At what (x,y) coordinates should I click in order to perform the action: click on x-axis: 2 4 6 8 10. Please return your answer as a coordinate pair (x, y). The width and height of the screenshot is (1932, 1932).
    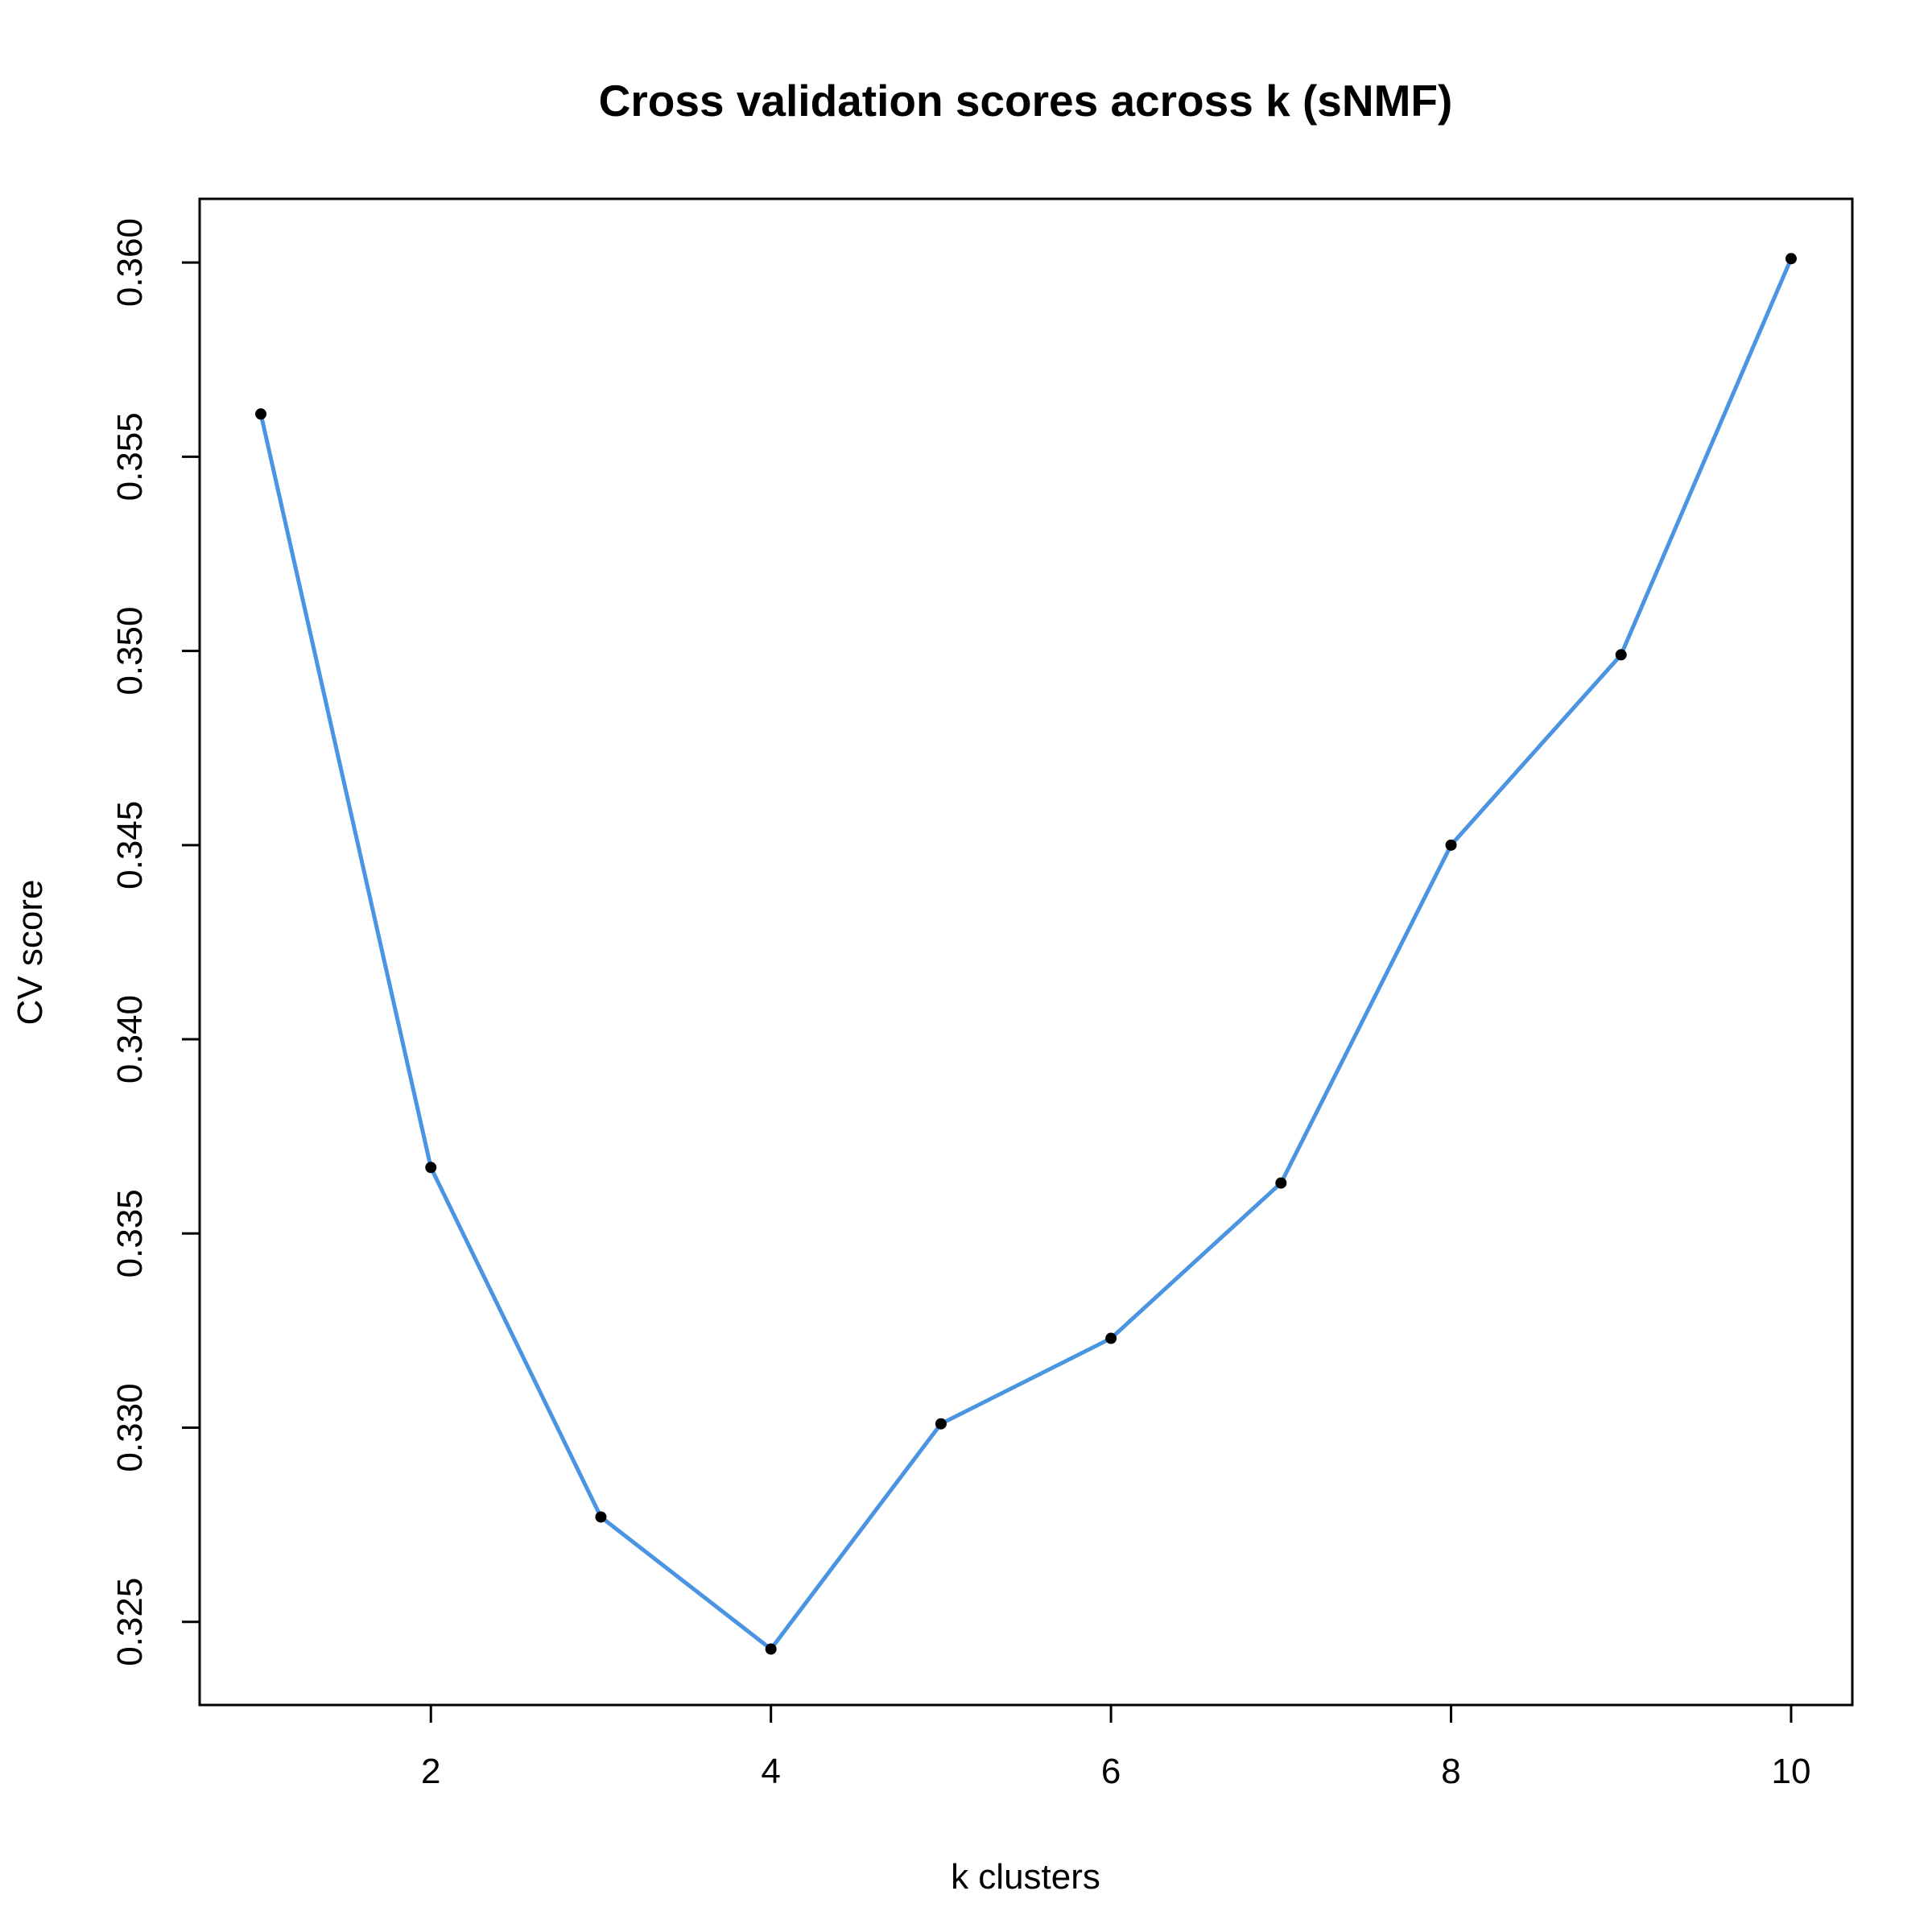
    Looking at the image, I should click on (1115, 1748).